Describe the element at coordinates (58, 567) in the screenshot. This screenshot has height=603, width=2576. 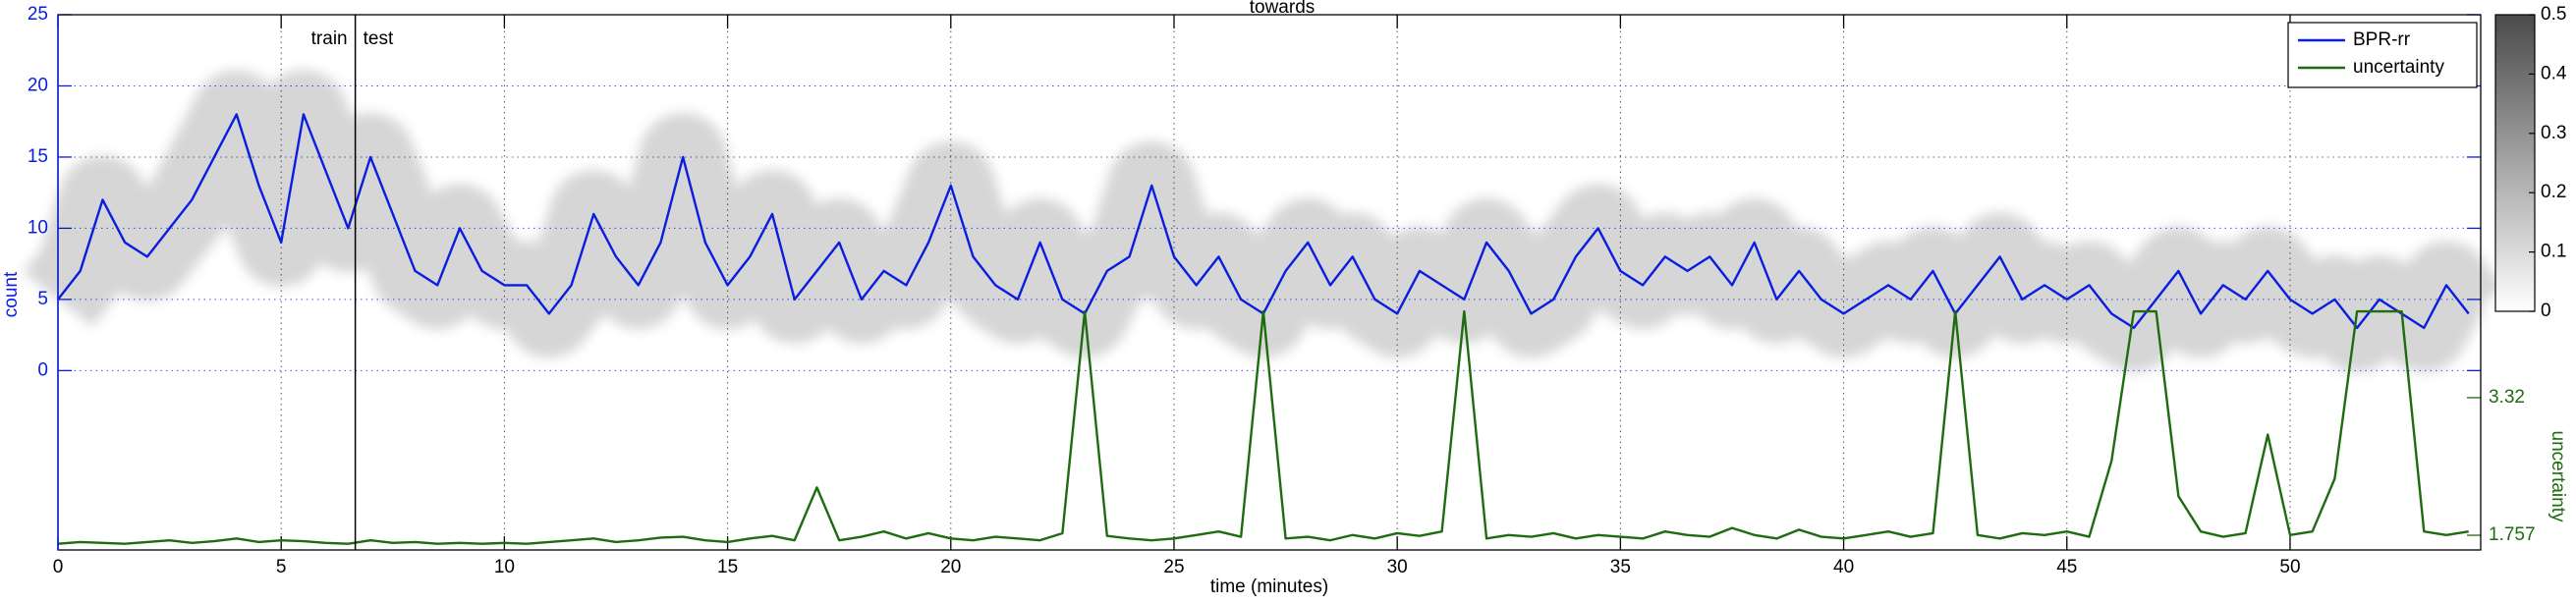
I see `x-tick-label: 0` at that location.